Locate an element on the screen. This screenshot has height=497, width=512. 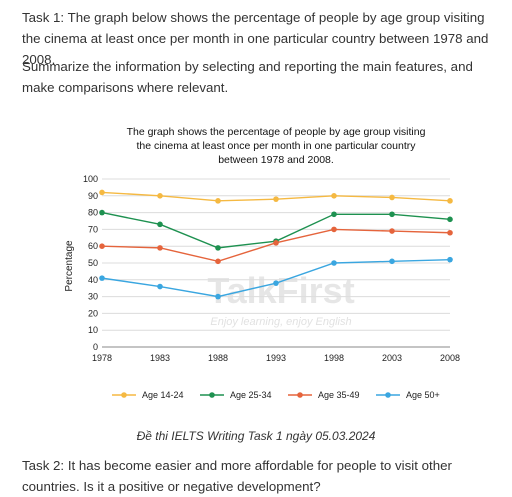
y-axis-ticks: 0 10 20 30 40 50 60 70 80 90 100 is located at coordinates (90, 263).